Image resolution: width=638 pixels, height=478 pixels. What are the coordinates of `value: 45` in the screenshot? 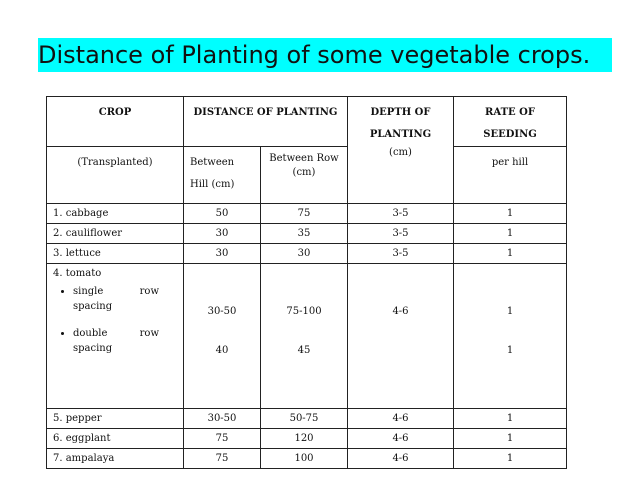 It's located at (304, 350).